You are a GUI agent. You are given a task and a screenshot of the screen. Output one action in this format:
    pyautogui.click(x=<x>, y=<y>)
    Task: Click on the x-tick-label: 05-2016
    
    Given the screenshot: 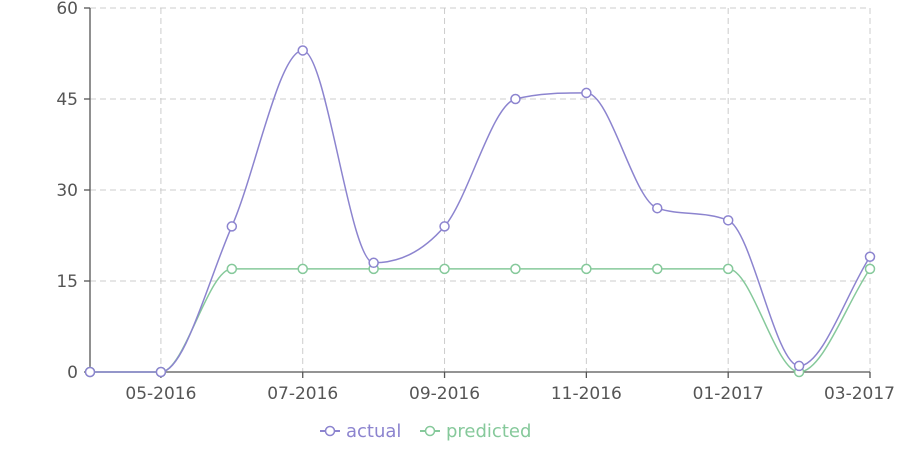 What is the action you would take?
    pyautogui.click(x=160, y=394)
    